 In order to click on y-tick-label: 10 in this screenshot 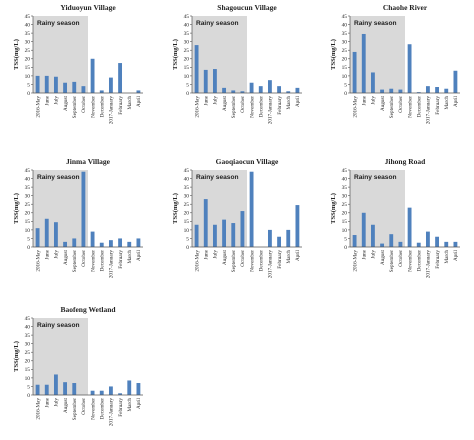, I will do `click(345, 77)`.